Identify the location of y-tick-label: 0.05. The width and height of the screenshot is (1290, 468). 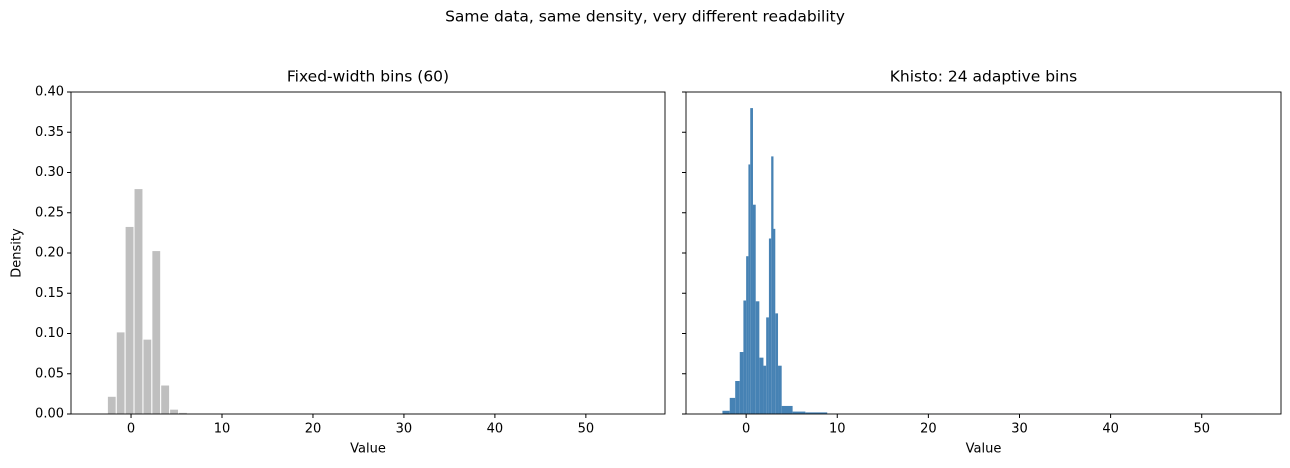
(49, 373).